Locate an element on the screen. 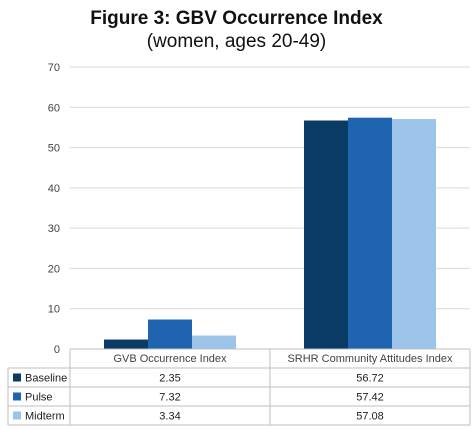 This screenshot has height=429, width=473. y-tick-label: 70 is located at coordinates (54, 68).